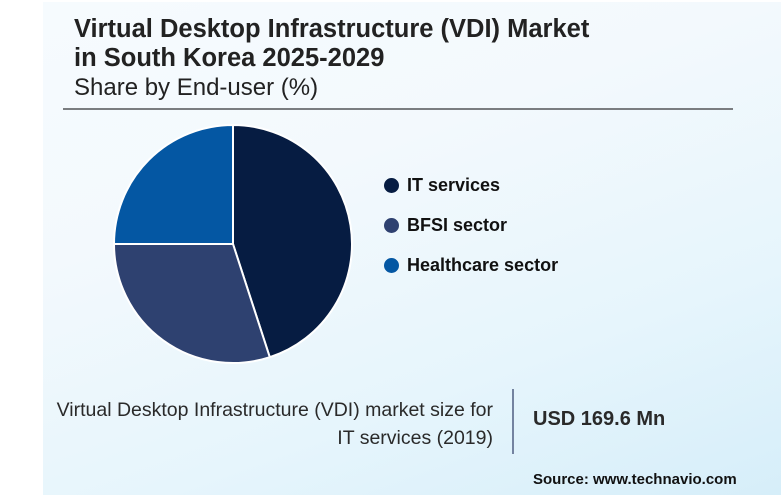 Image resolution: width=783 pixels, height=498 pixels. Describe the element at coordinates (454, 184) in the screenshot. I see `legend-label: IT services` at that location.